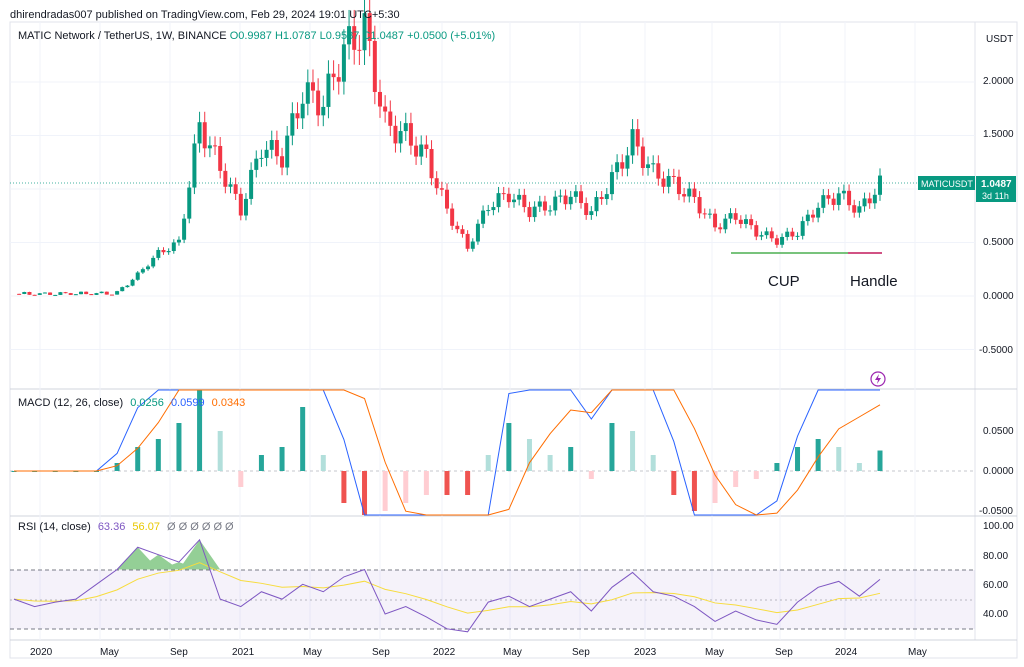 Image resolution: width=1024 pixels, height=667 pixels. Describe the element at coordinates (250, 36) in the screenshot. I see `ohlc-open: O0.9987` at that location.